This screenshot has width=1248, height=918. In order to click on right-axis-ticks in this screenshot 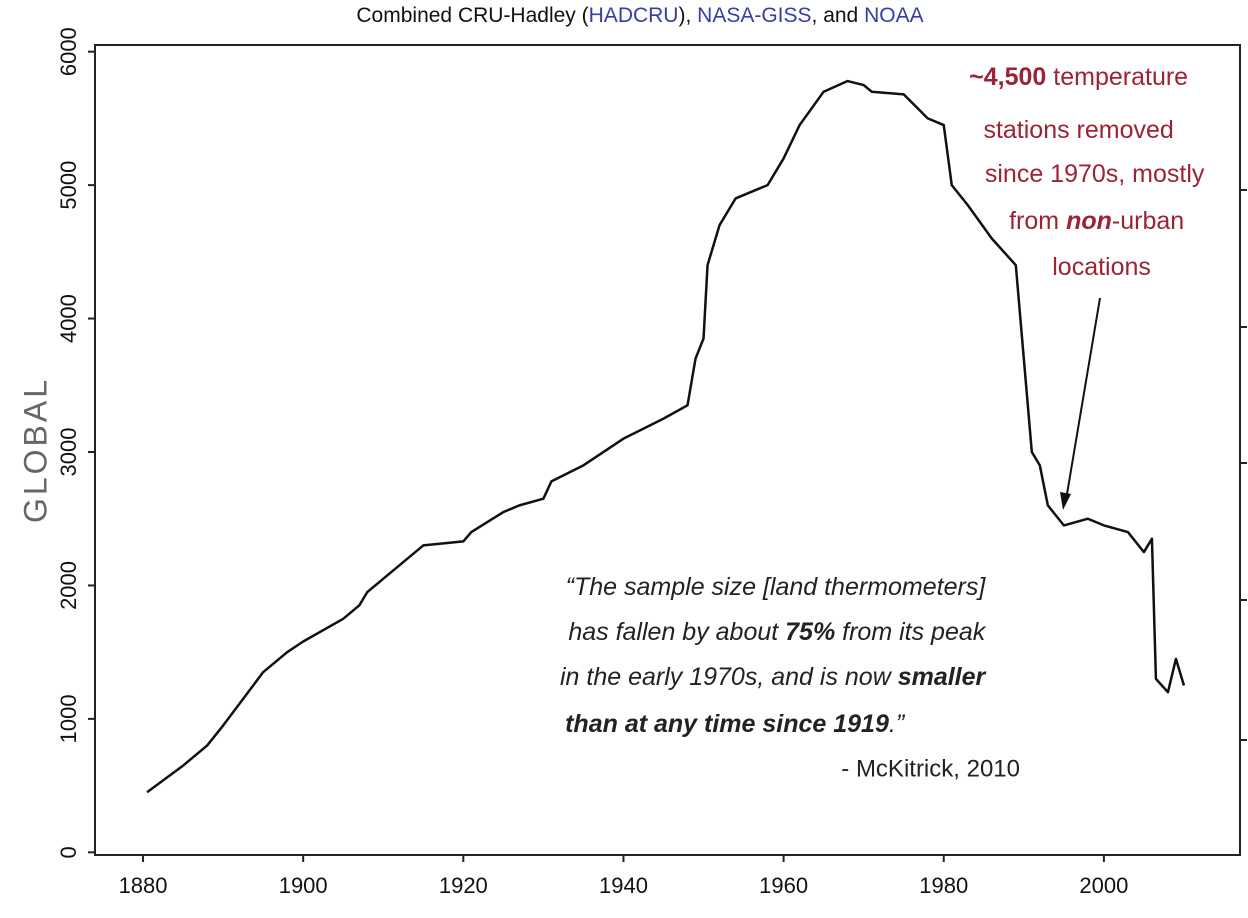, I will do `click(1243, 465)`.